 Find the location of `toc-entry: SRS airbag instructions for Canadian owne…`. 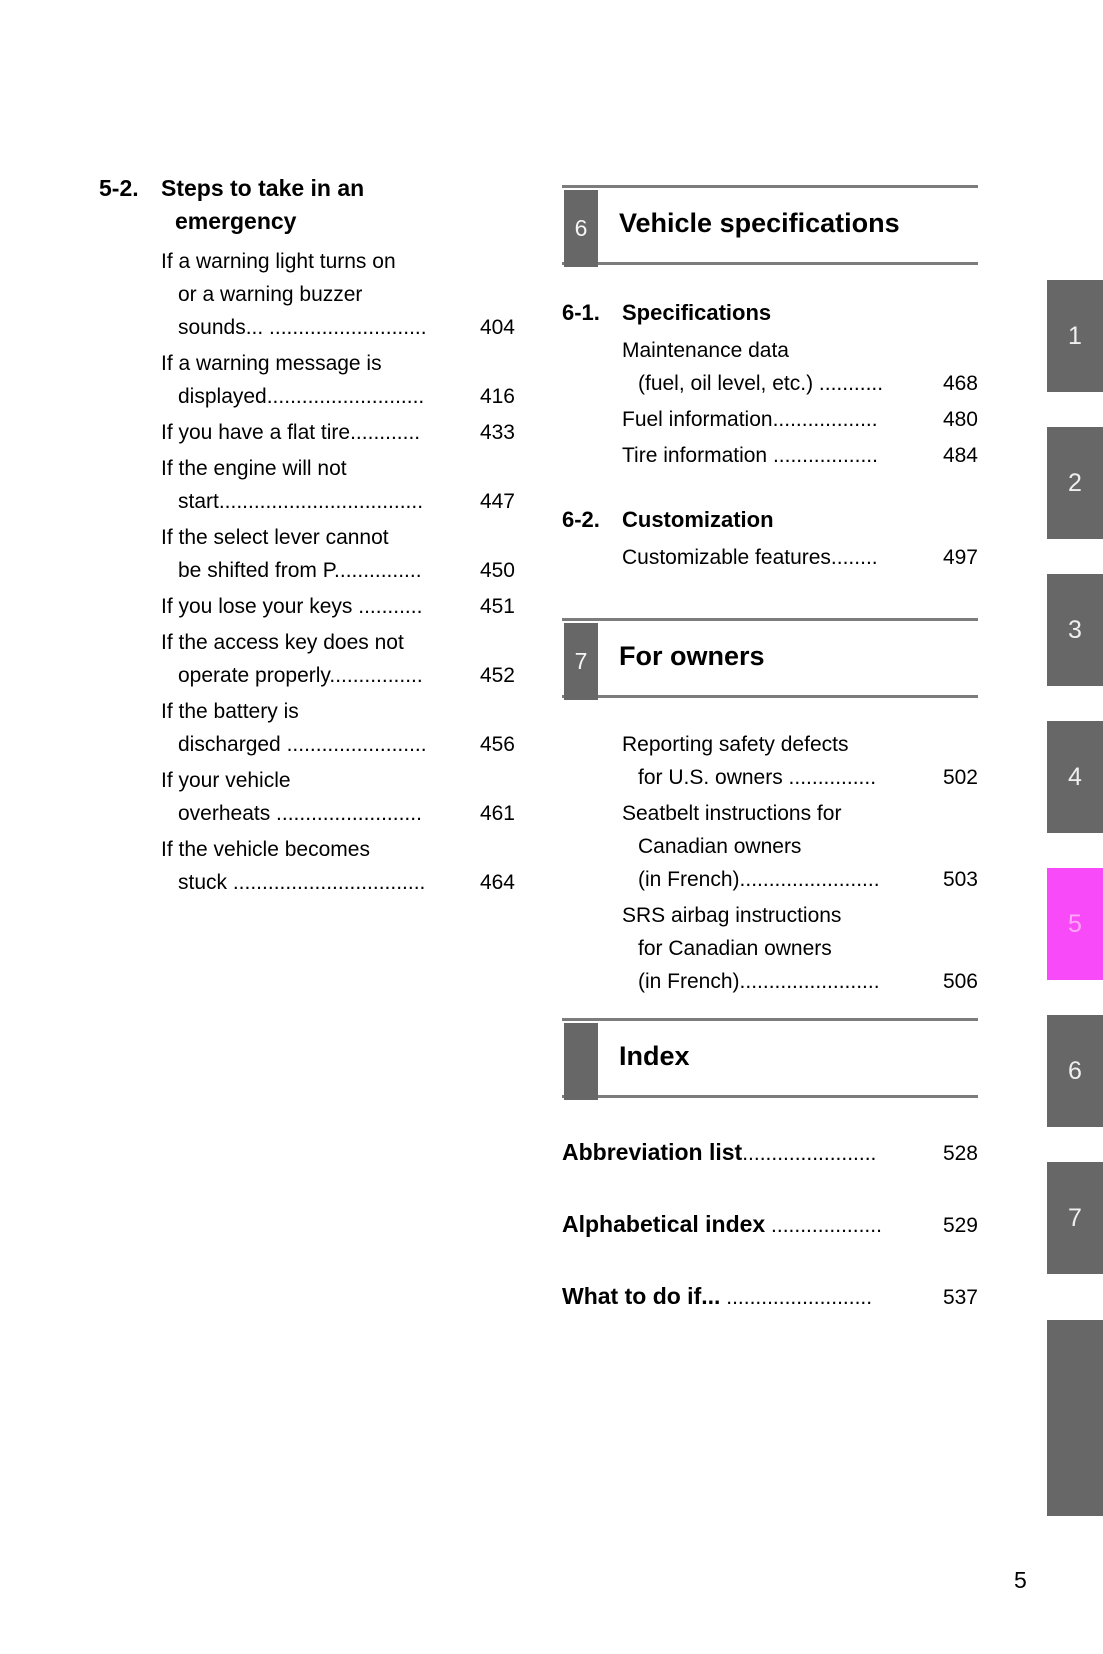

toc-entry: SRS airbag instructions for Canadian owne… is located at coordinates (800, 948).